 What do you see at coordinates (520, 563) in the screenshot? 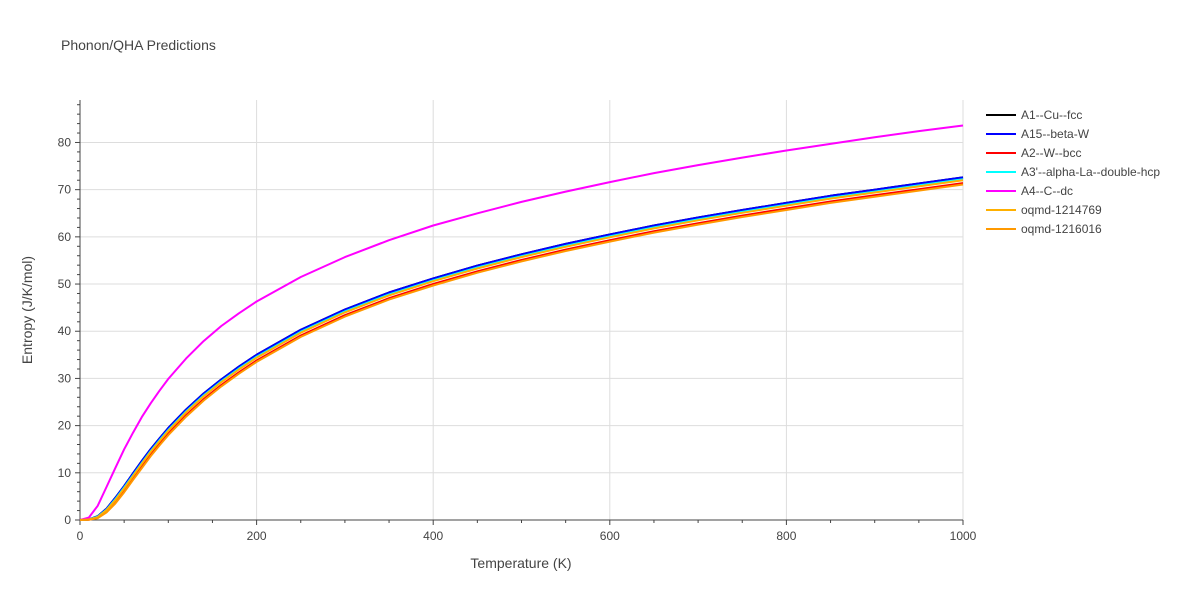
I see `x-axis-title: Temperature (K)` at bounding box center [520, 563].